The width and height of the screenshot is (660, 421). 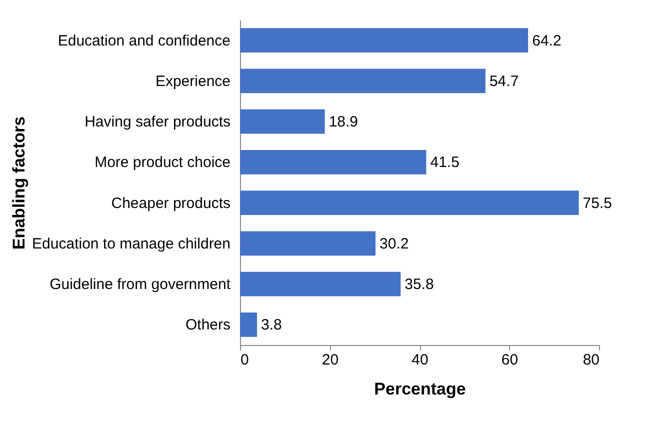 I want to click on y-tick-label: Having safer products, so click(x=157, y=122).